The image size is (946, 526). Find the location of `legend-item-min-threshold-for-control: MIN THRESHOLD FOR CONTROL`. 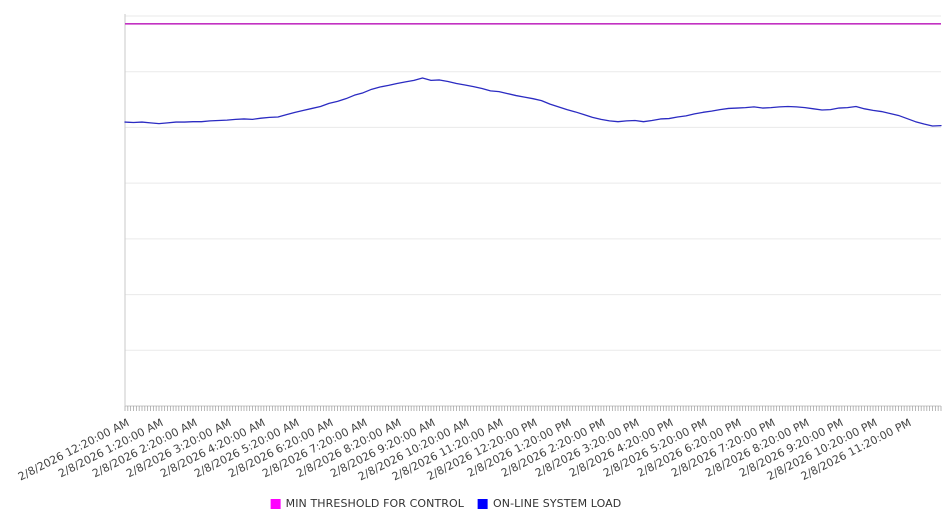

legend-item-min-threshold-for-control: MIN THRESHOLD FOR CONTROL is located at coordinates (367, 503).